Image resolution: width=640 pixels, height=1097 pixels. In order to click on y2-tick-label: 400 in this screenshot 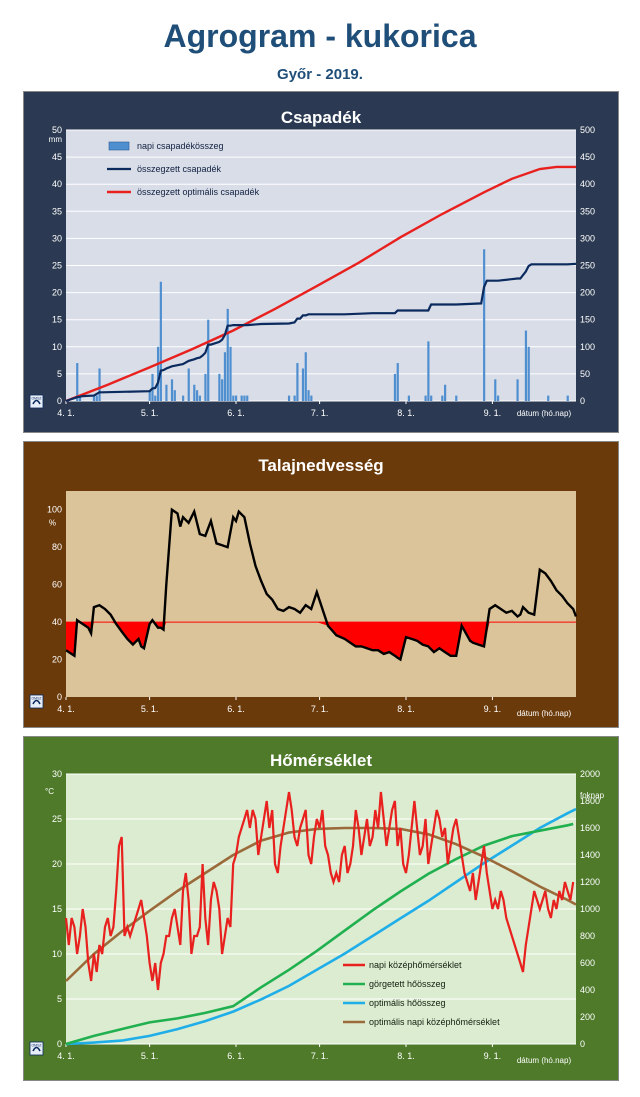, I will do `click(587, 184)`.